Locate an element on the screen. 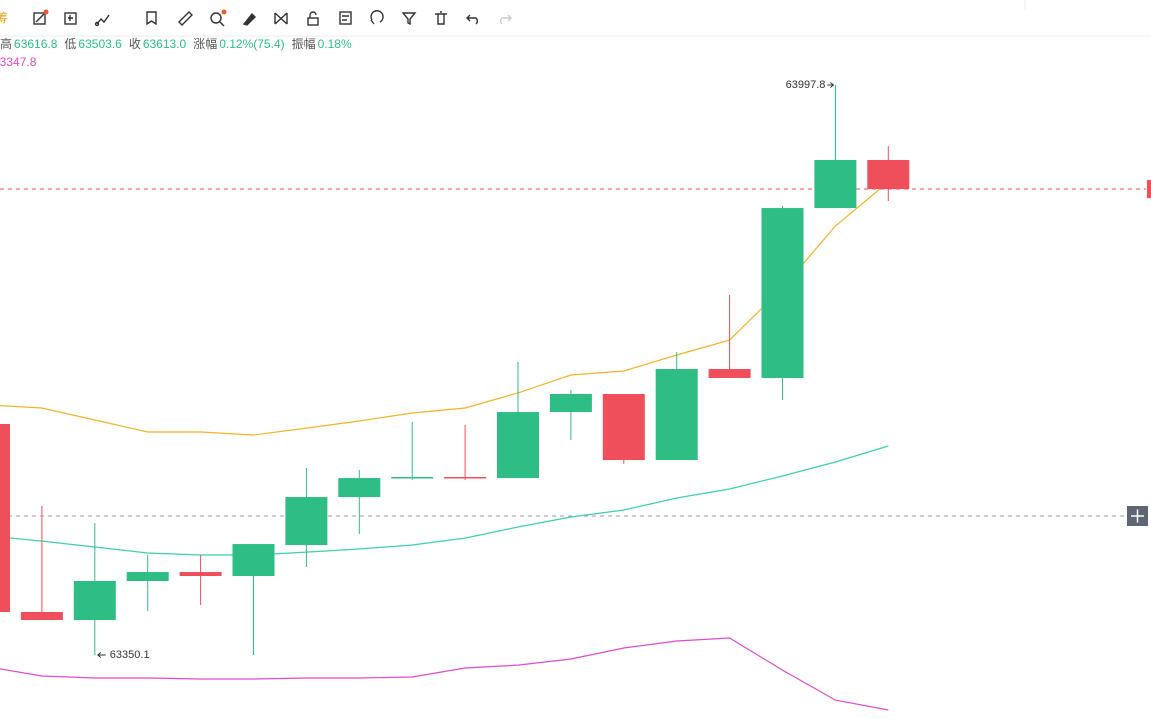 The width and height of the screenshot is (1151, 719). legend-label: 低 is located at coordinates (70, 44).